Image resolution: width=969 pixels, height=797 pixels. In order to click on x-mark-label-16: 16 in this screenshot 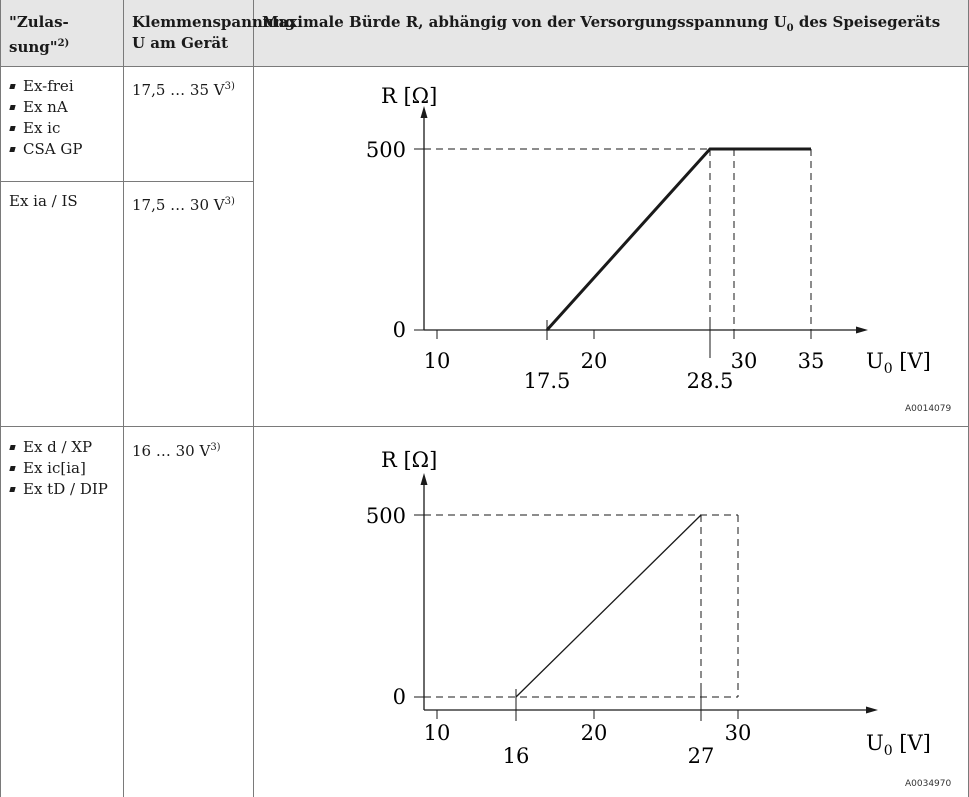, I will do `click(516, 756)`.